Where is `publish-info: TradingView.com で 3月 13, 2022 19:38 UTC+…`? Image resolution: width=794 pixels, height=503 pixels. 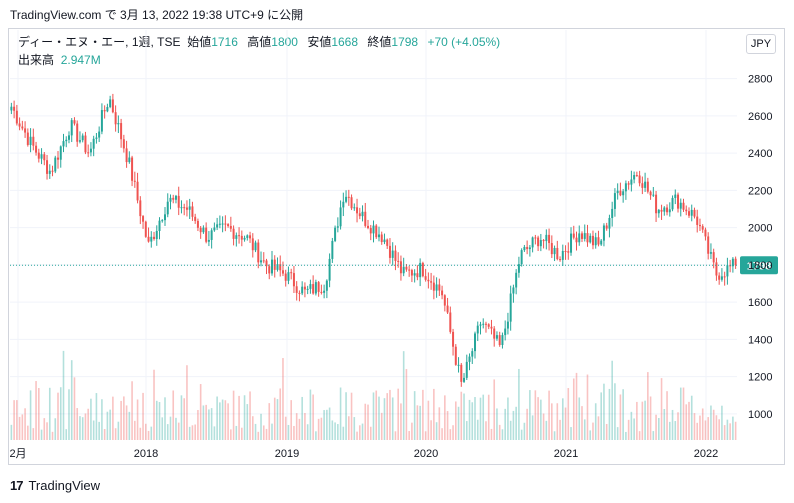 publish-info: TradingView.com で 3月 13, 2022 19:38 UTC+… is located at coordinates (157, 15).